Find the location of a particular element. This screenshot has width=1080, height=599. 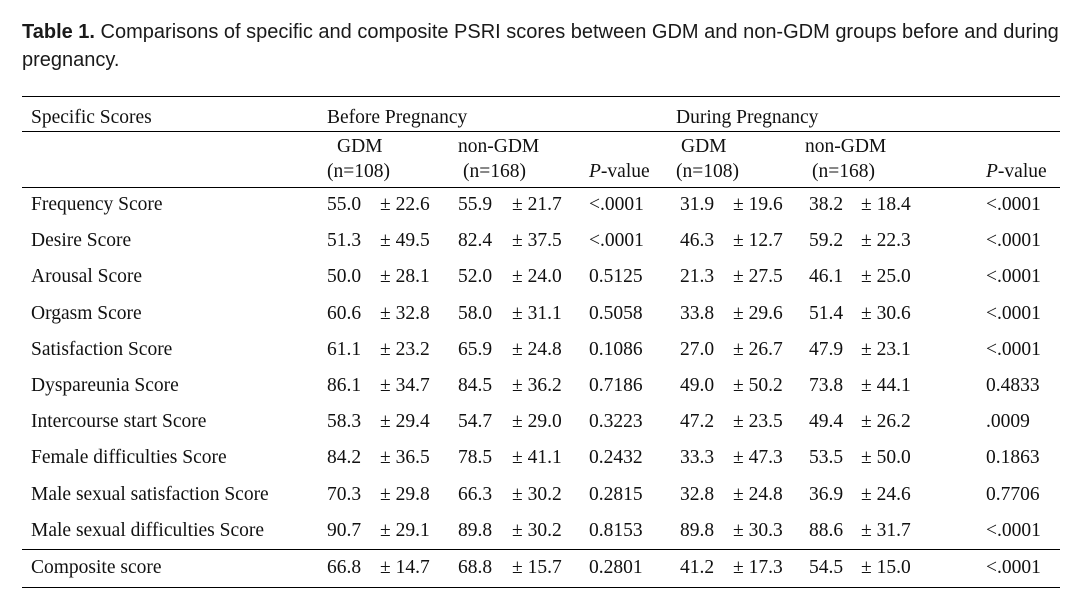

during-p-value: 0.7706 is located at coordinates (1013, 494).